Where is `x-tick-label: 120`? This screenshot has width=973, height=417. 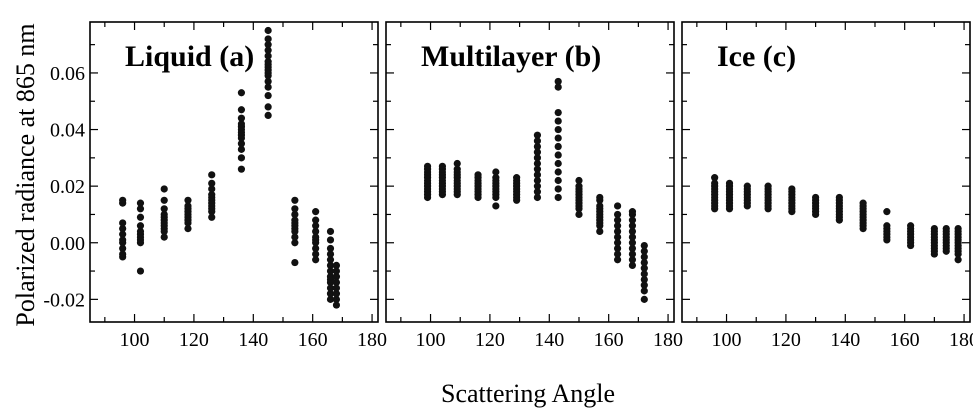
x-tick-label: 120 is located at coordinates (786, 340).